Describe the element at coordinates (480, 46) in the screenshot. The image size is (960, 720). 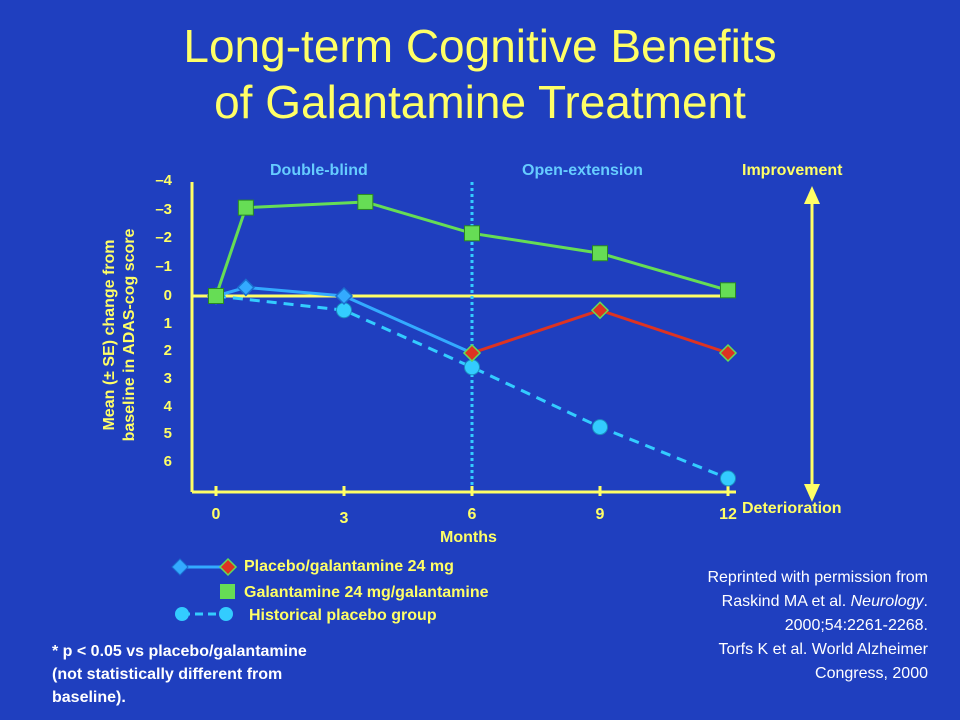
I see `title-line-1: Long-term Cognitive Benefits` at that location.